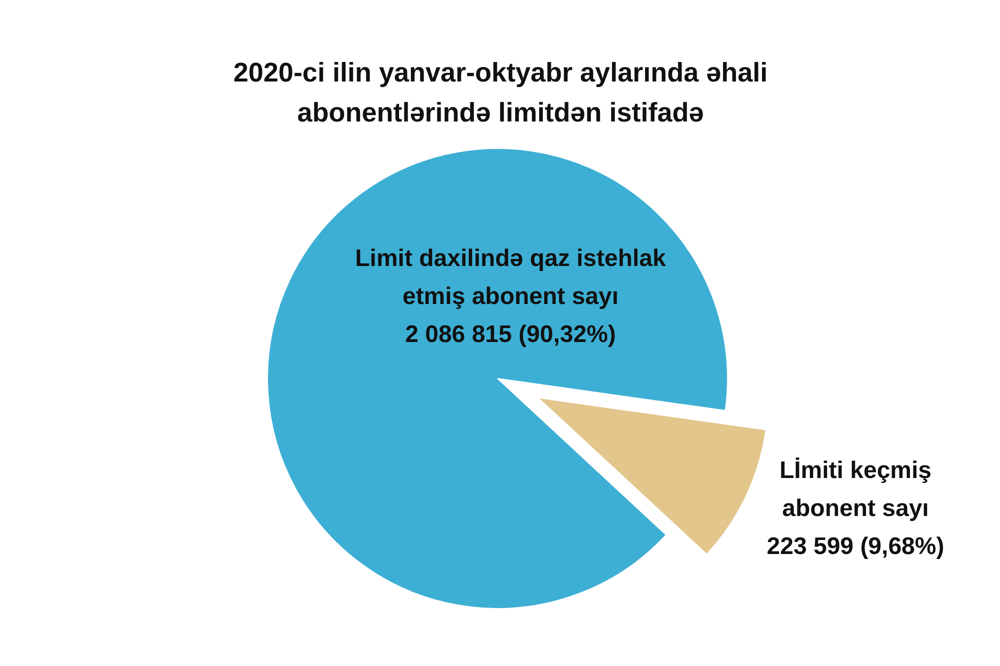  I want to click on slice-label: Limit daxilində qaz istehlak etmiş abonent sayı, so click(511, 277).